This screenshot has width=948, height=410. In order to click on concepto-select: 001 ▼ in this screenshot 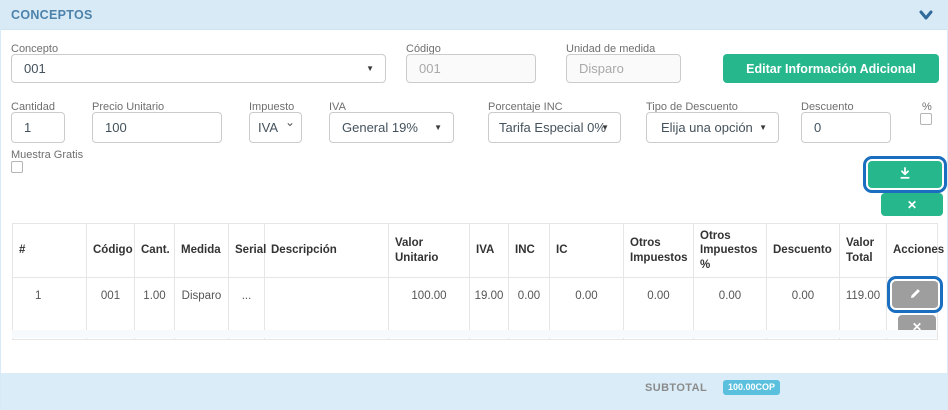, I will do `click(198, 68)`.